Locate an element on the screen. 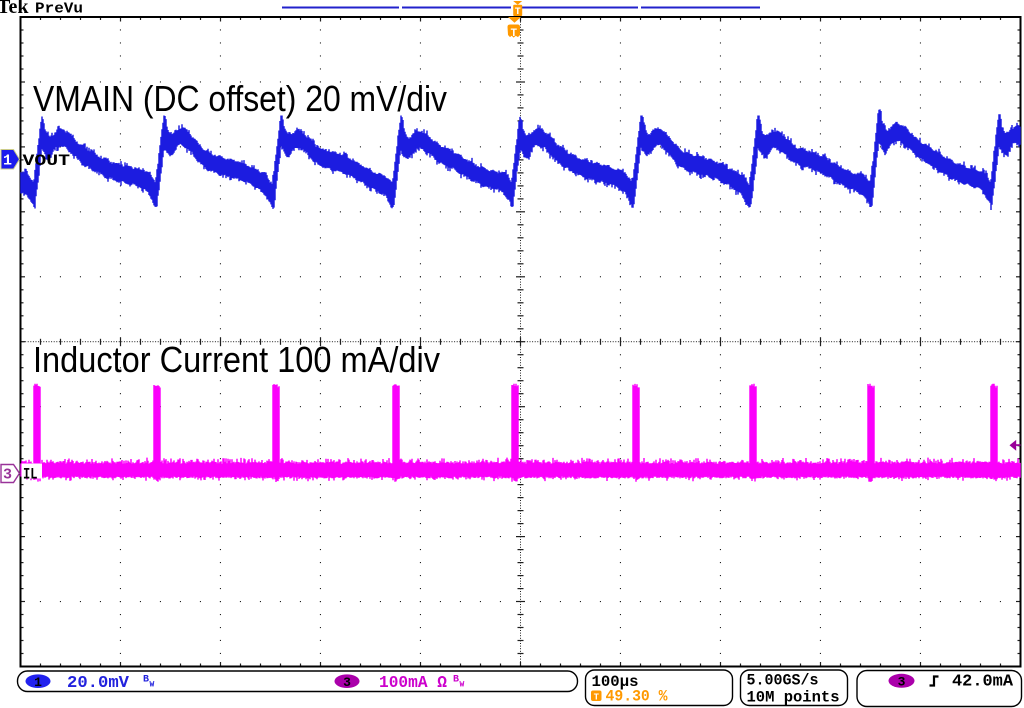 This screenshot has height=708, width=1024. svg-text: 20.0mV is located at coordinates (98, 683).